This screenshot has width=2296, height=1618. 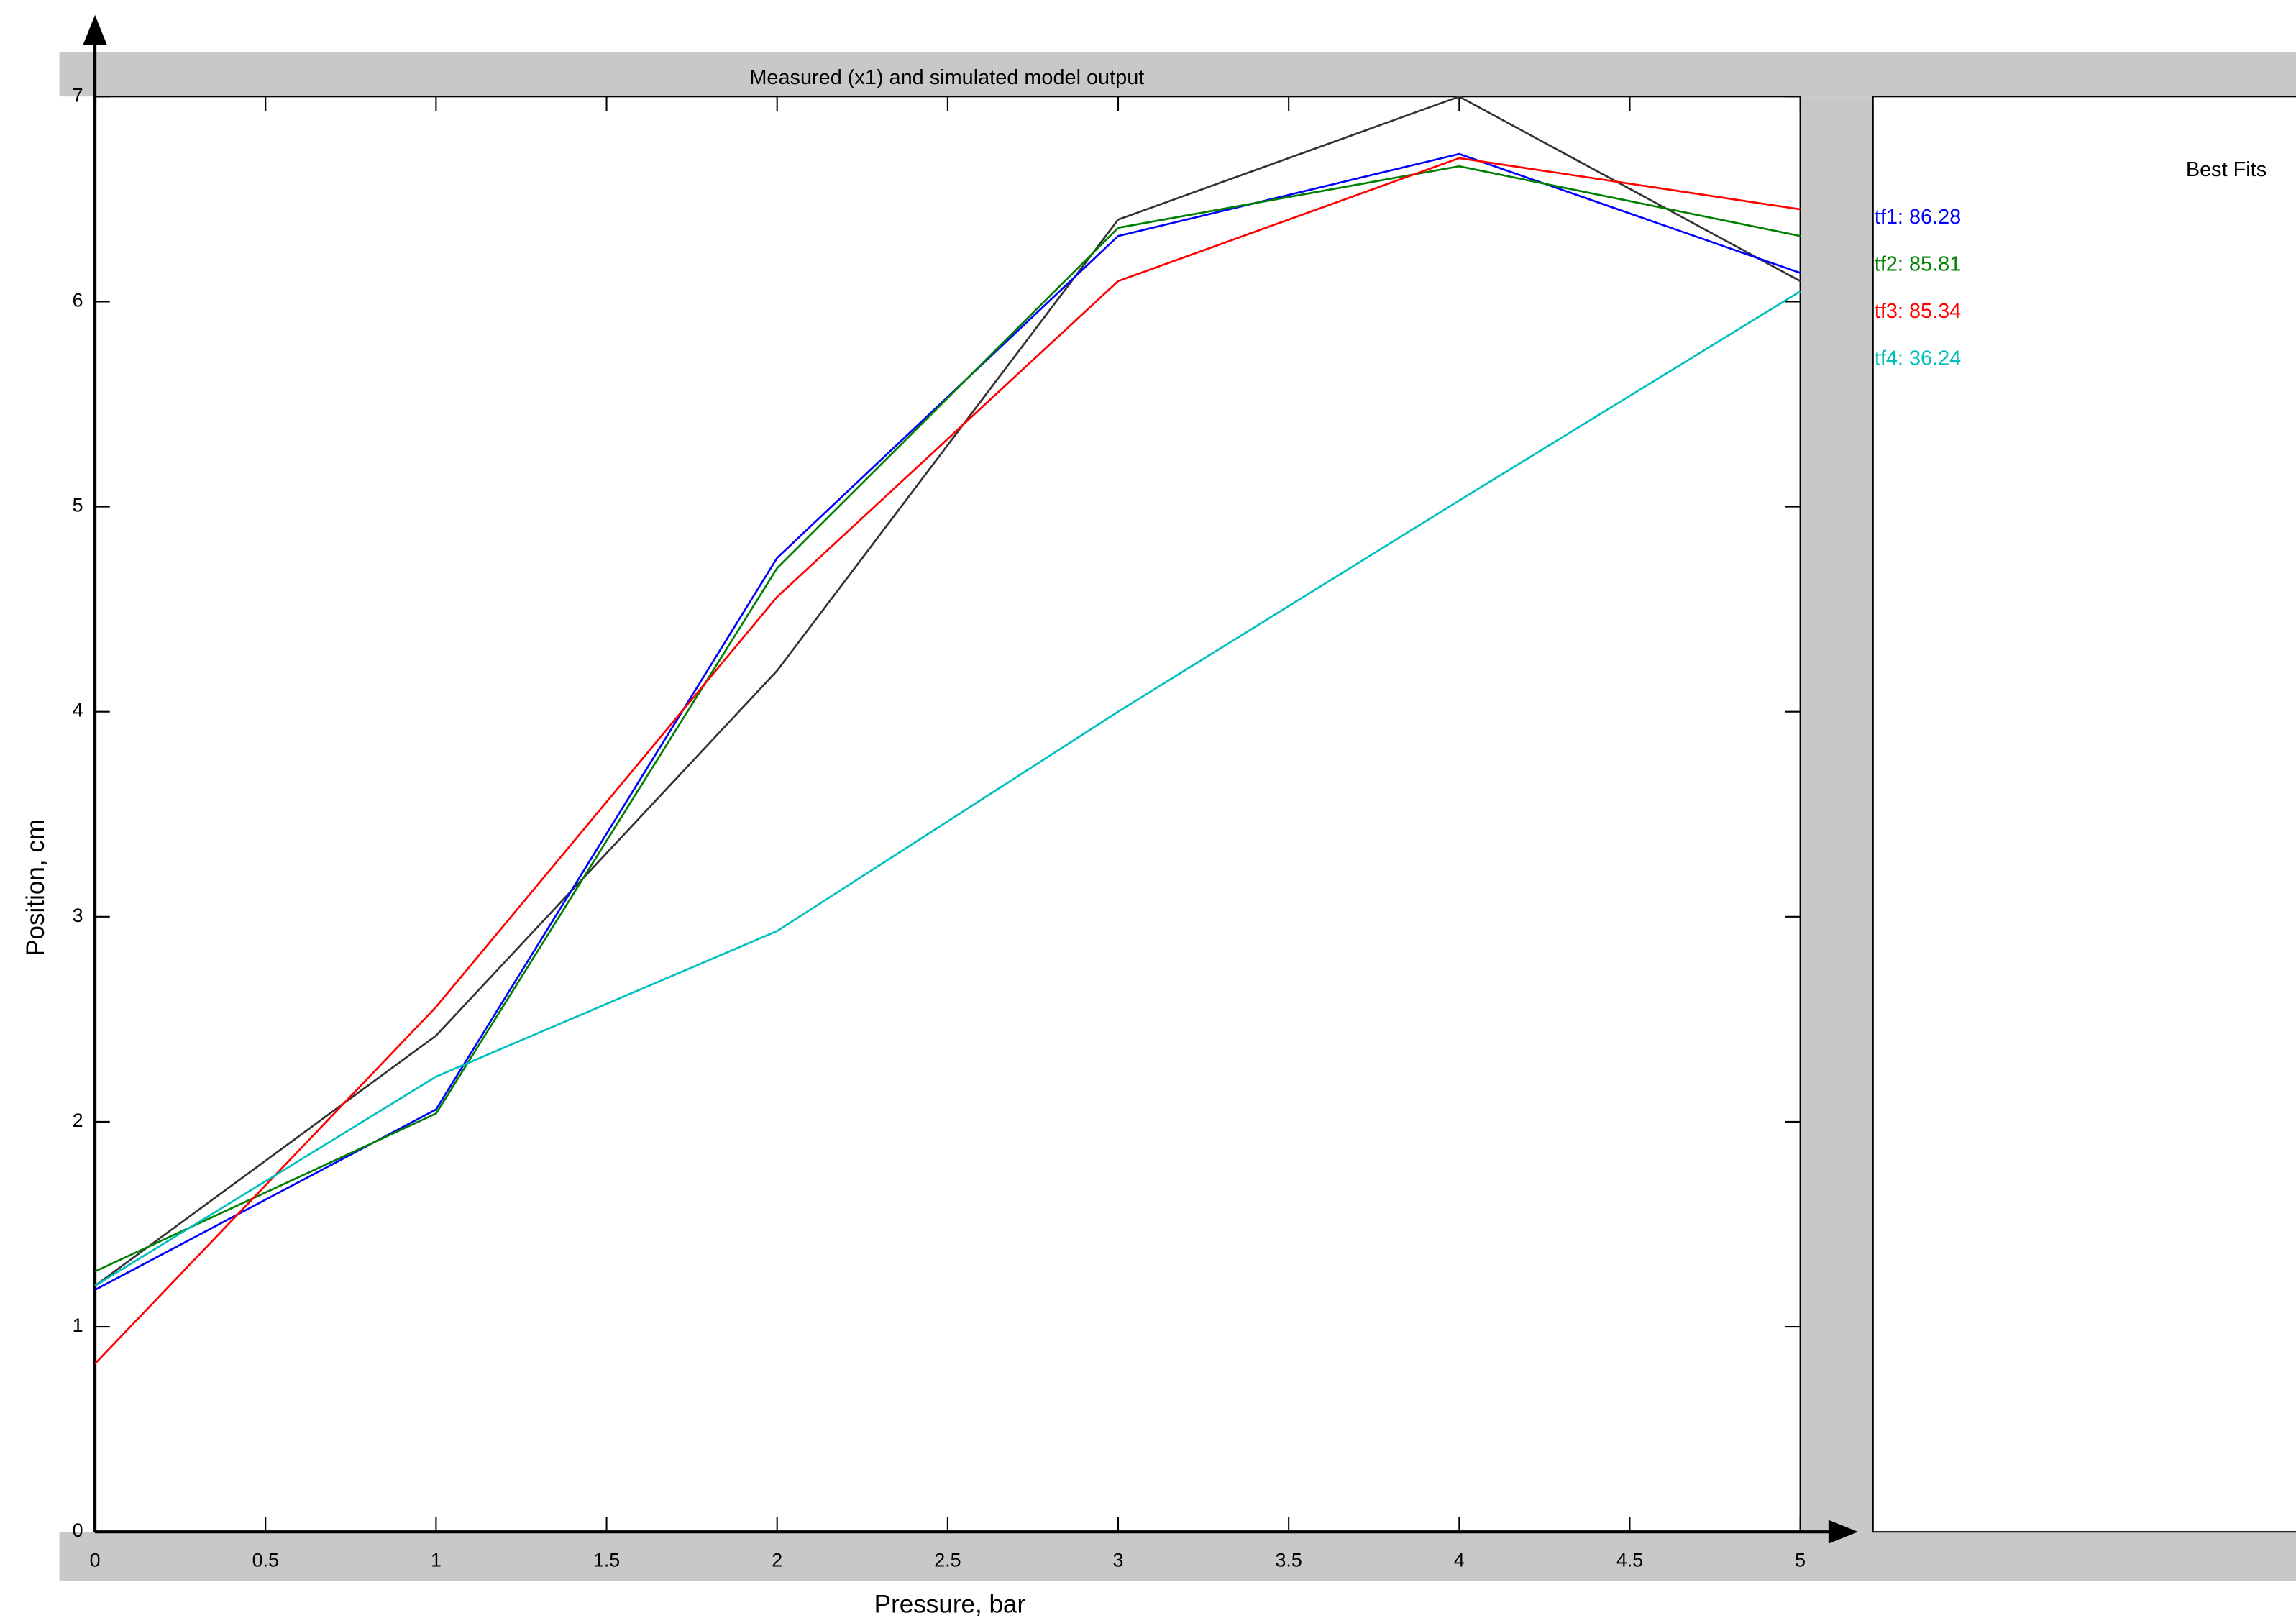 I want to click on y-tick-label: 3, so click(x=78, y=916).